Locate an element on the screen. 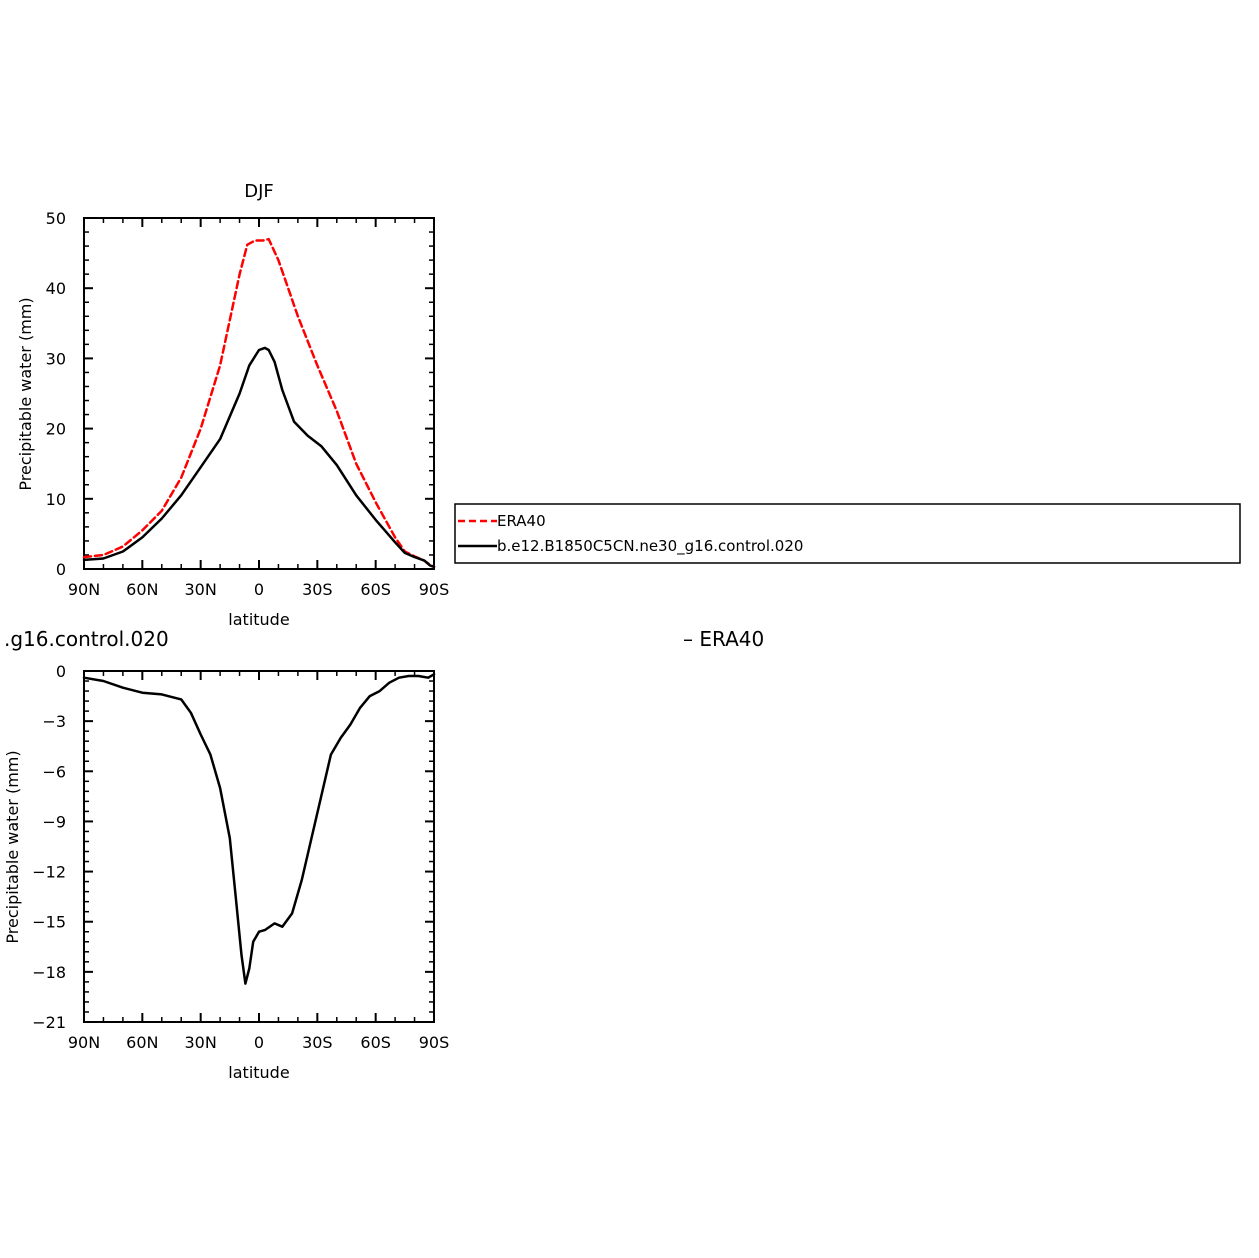 This screenshot has width=1259, height=1258. top-series-lines is located at coordinates (259, 403).